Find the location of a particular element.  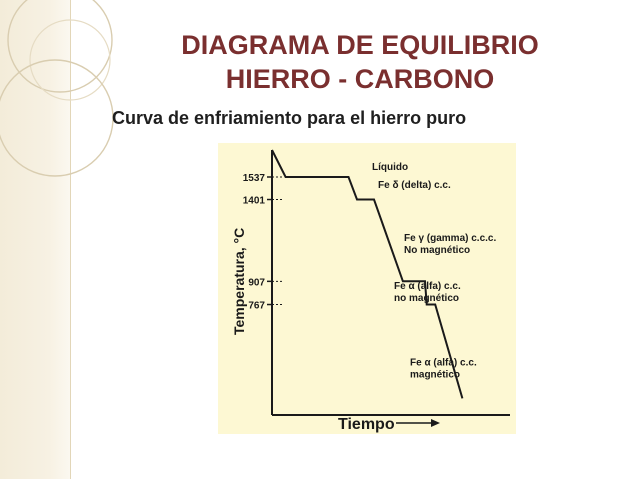

phase-annotation: no magnético is located at coordinates (426, 298).